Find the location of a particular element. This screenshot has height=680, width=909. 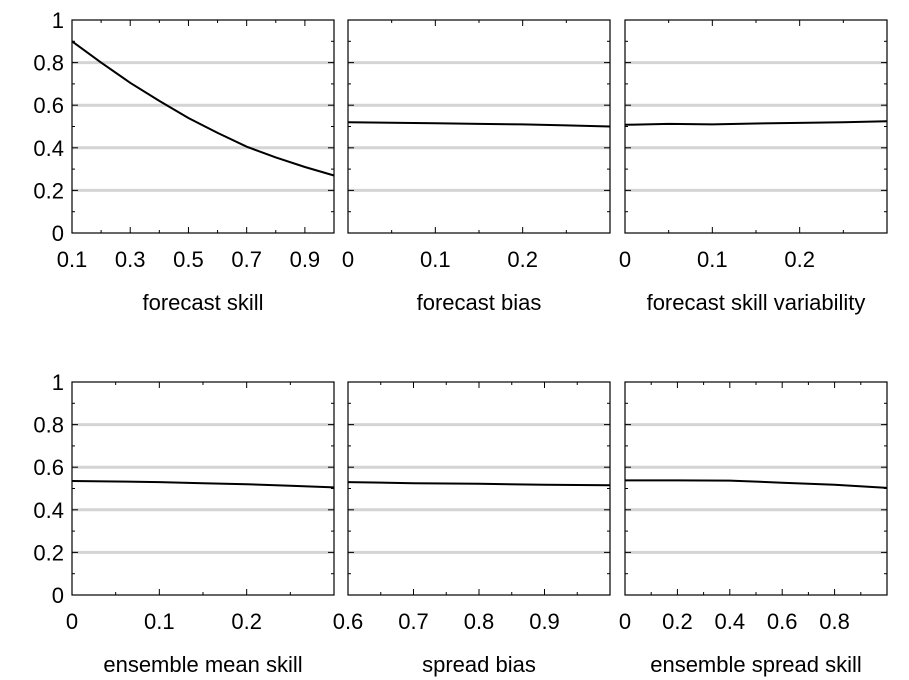

panel-6: 0 0.2 0.4 0.6 0.8 ensemble spread skill is located at coordinates (753, 529).